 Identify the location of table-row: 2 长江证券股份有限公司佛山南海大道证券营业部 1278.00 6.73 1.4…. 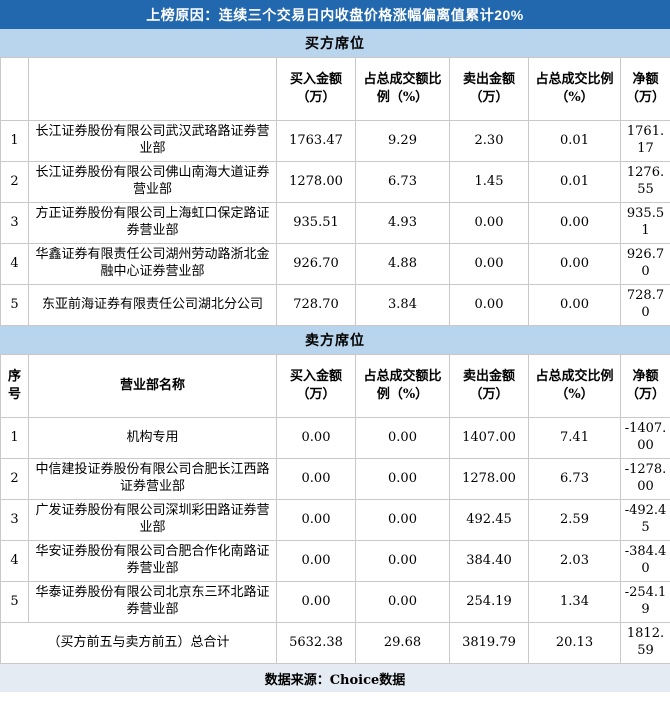
(335, 182).